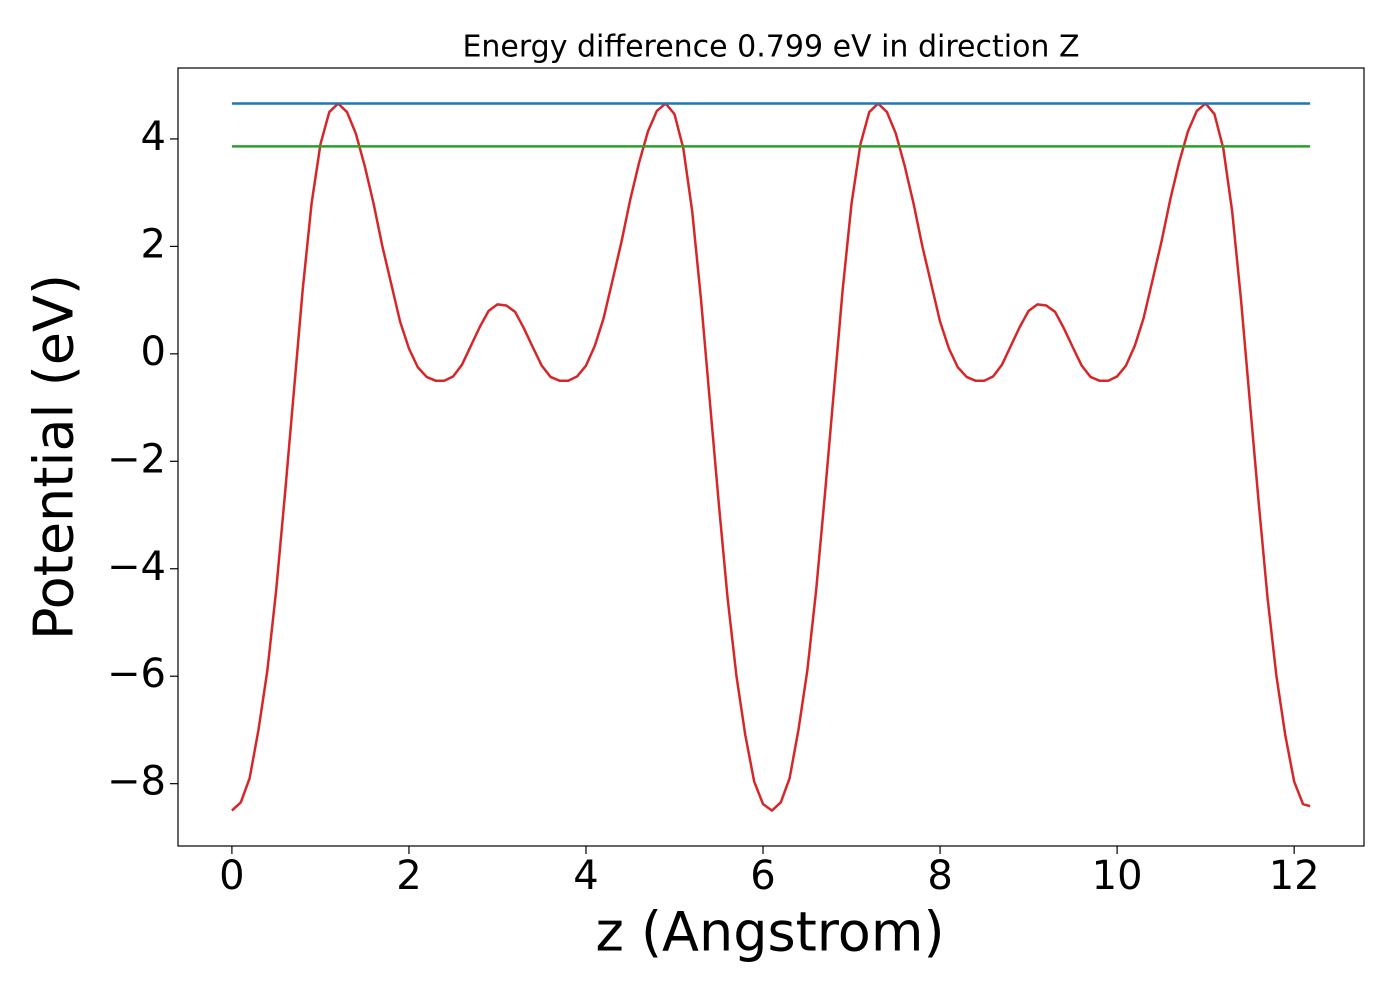 The image size is (1400, 1000). I want to click on x-axis-label: z (Angstrom), so click(769, 932).